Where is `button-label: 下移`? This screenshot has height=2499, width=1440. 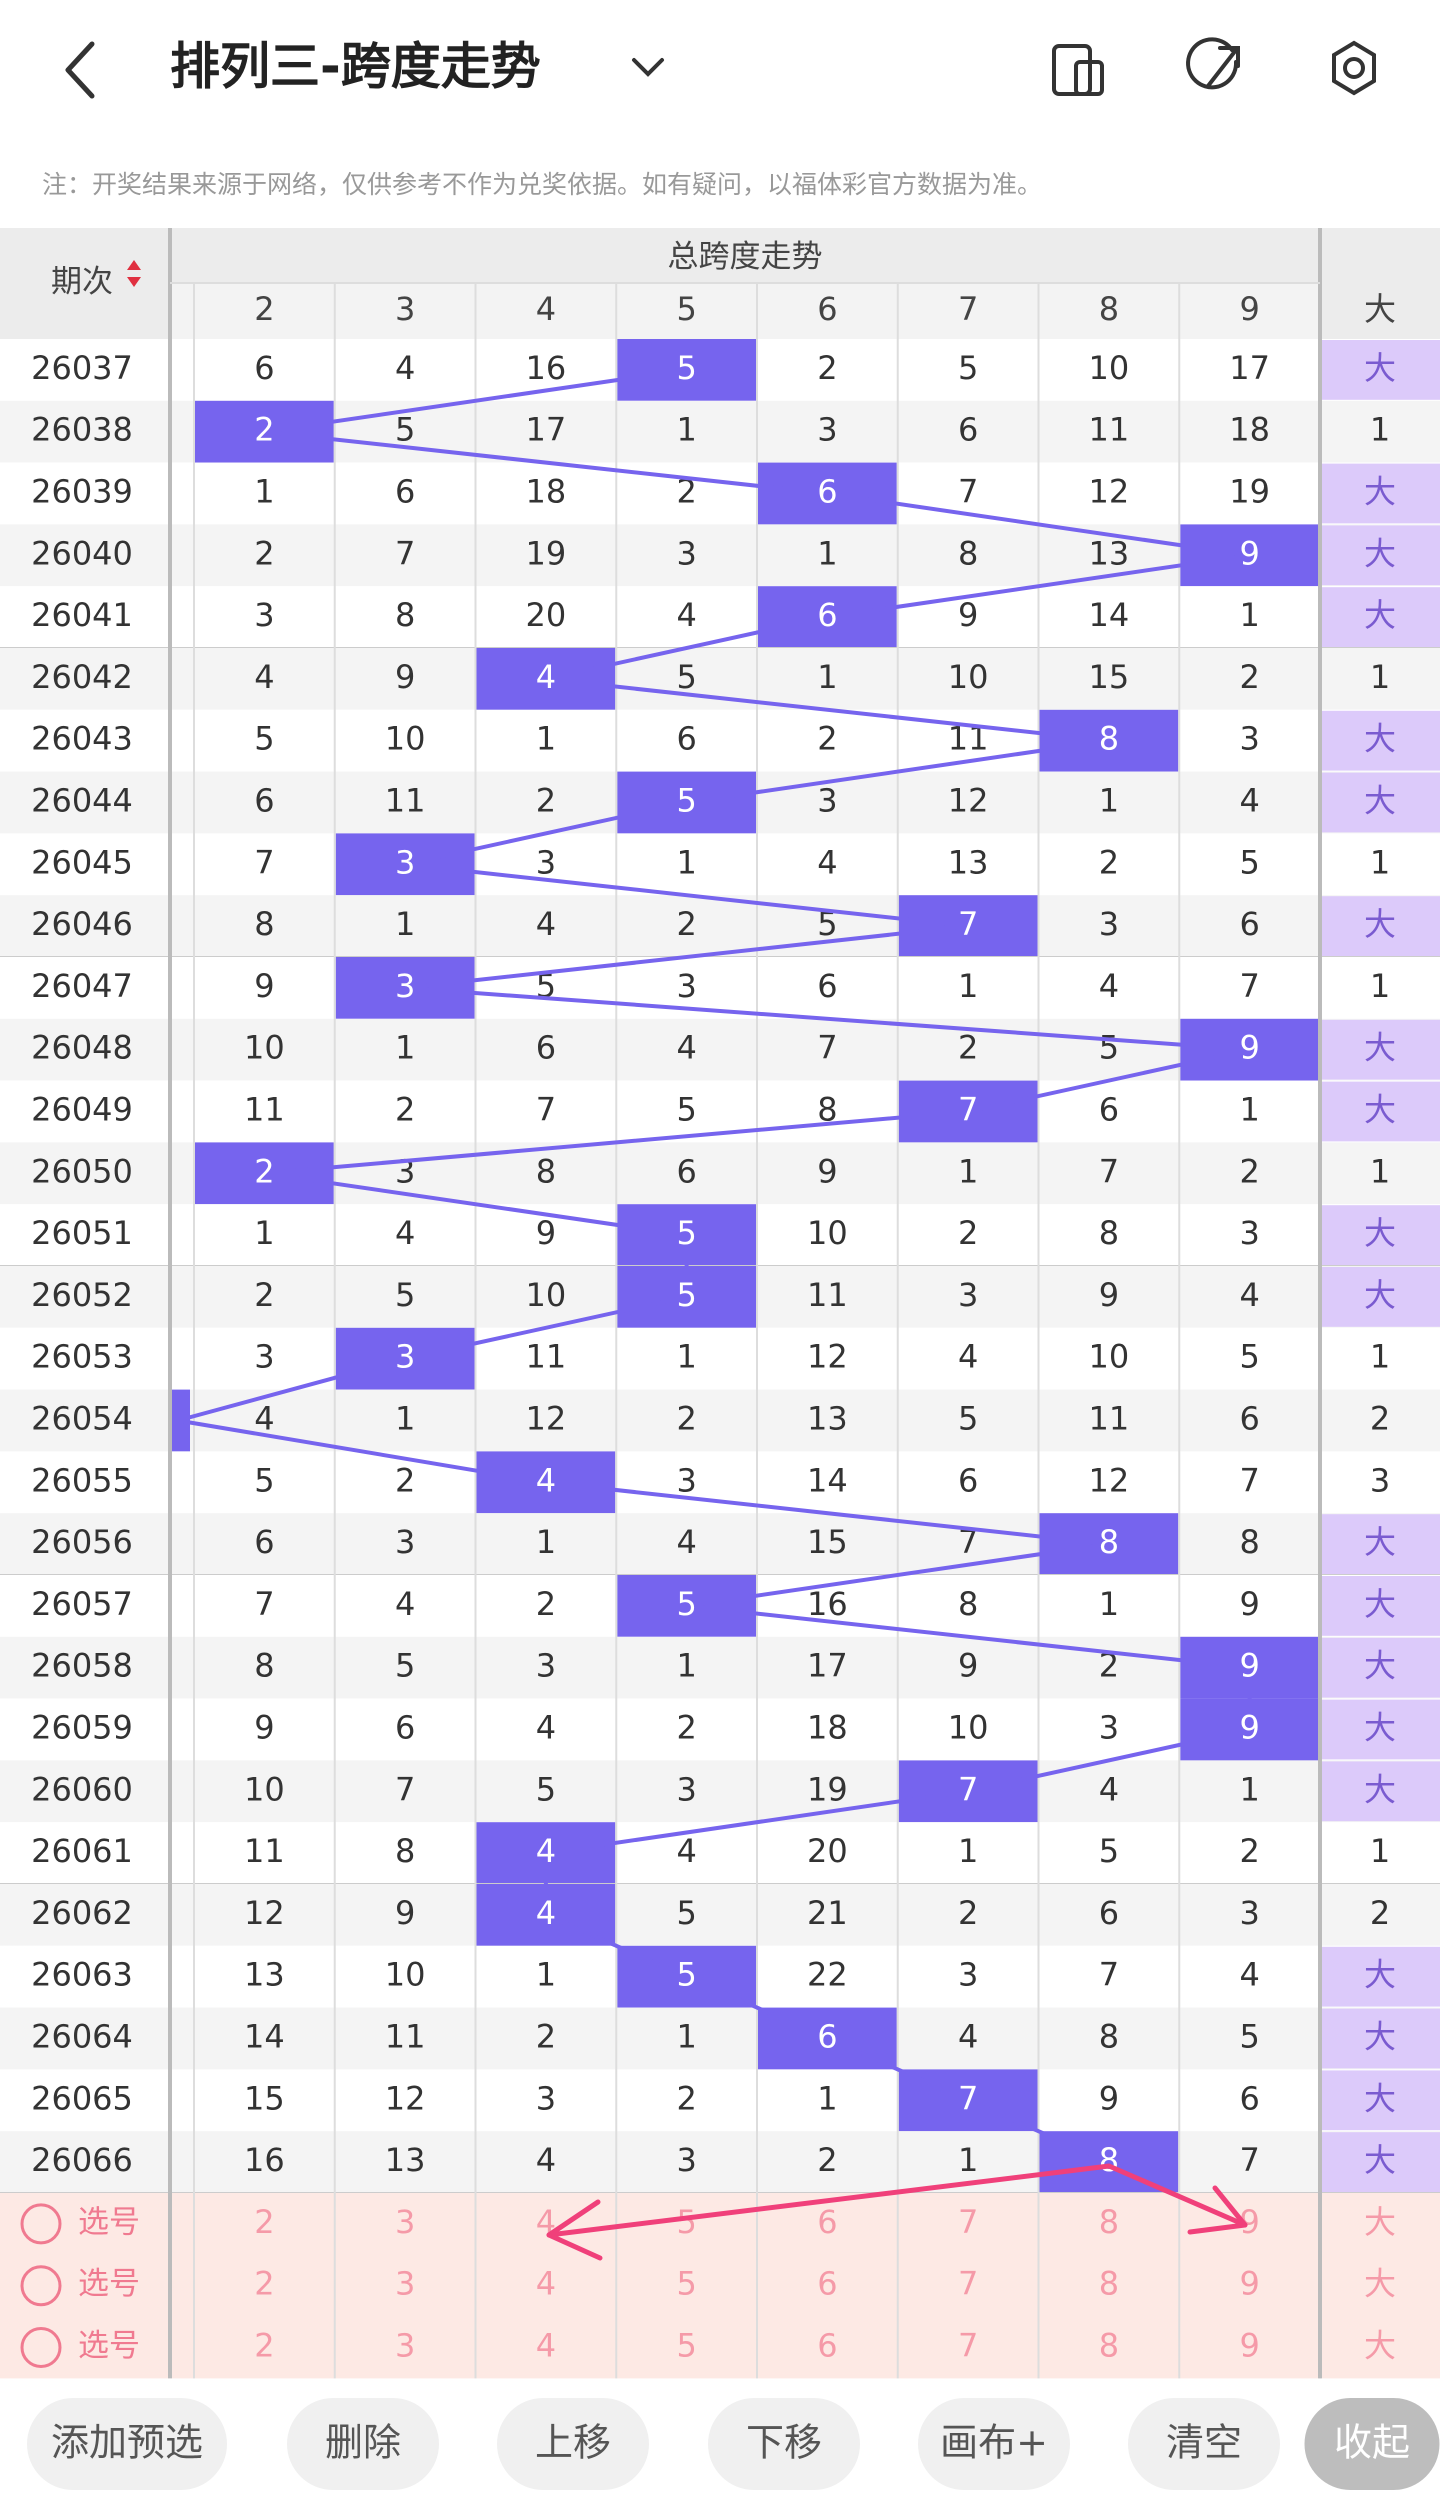
button-label: 下移 is located at coordinates (784, 2443).